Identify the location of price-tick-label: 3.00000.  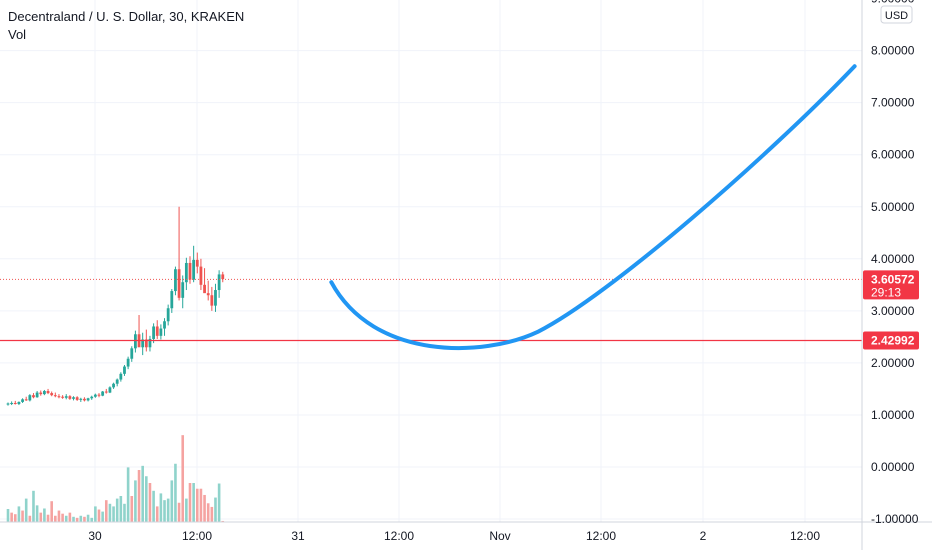
(893, 311).